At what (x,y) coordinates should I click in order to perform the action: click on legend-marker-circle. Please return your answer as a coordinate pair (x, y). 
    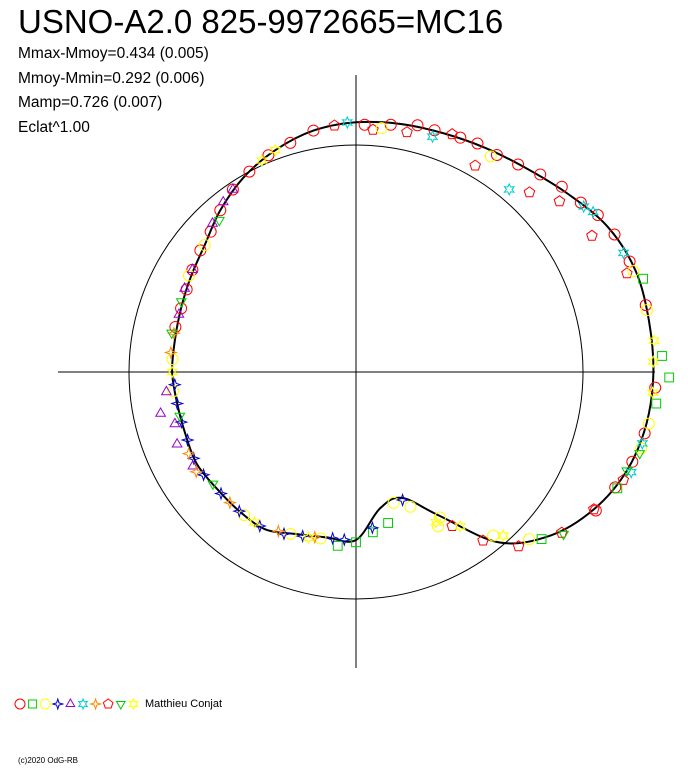
    Looking at the image, I should click on (20, 704).